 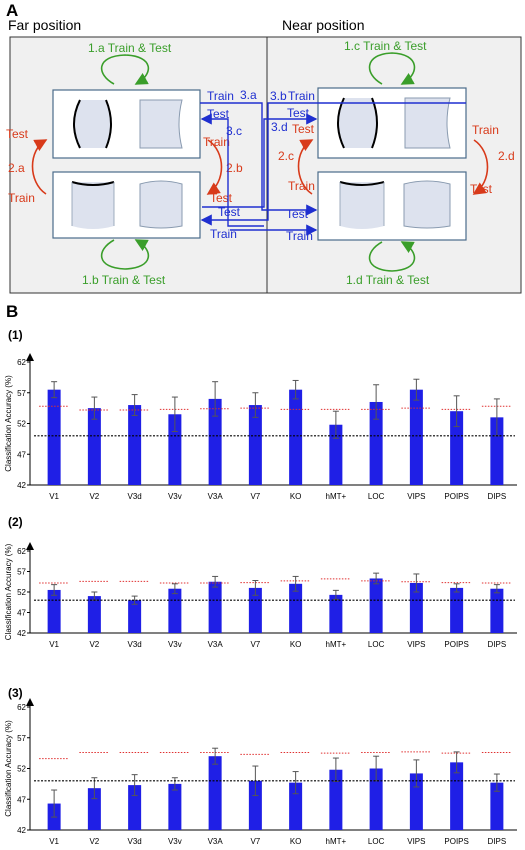 I want to click on blue-arrows, so click(x=333, y=169).